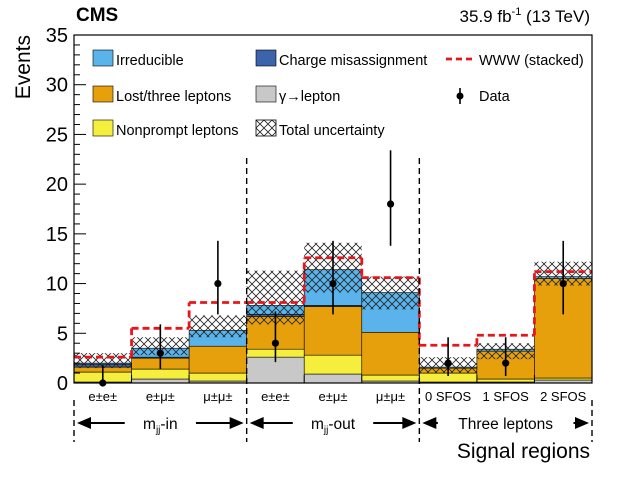 This screenshot has height=478, width=623. Describe the element at coordinates (57, 235) in the screenshot. I see `y-tick-label-15: 15` at that location.